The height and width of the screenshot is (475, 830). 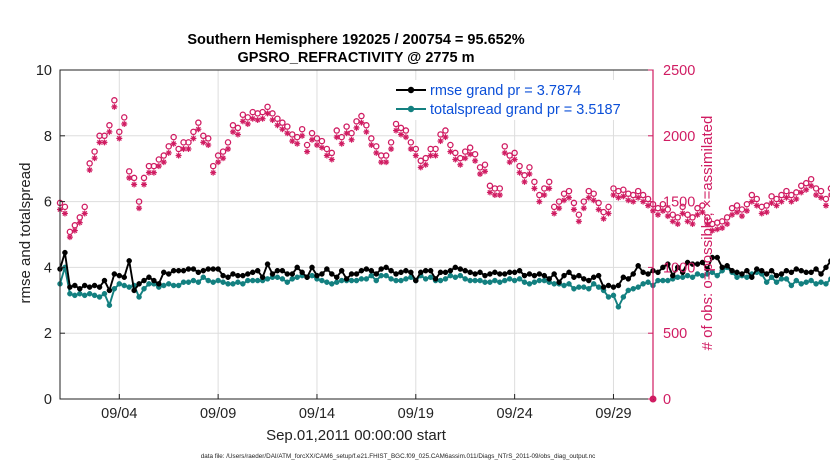 What do you see at coordinates (679, 71) in the screenshot?
I see `y-right-tick-label: 2500` at bounding box center [679, 71].